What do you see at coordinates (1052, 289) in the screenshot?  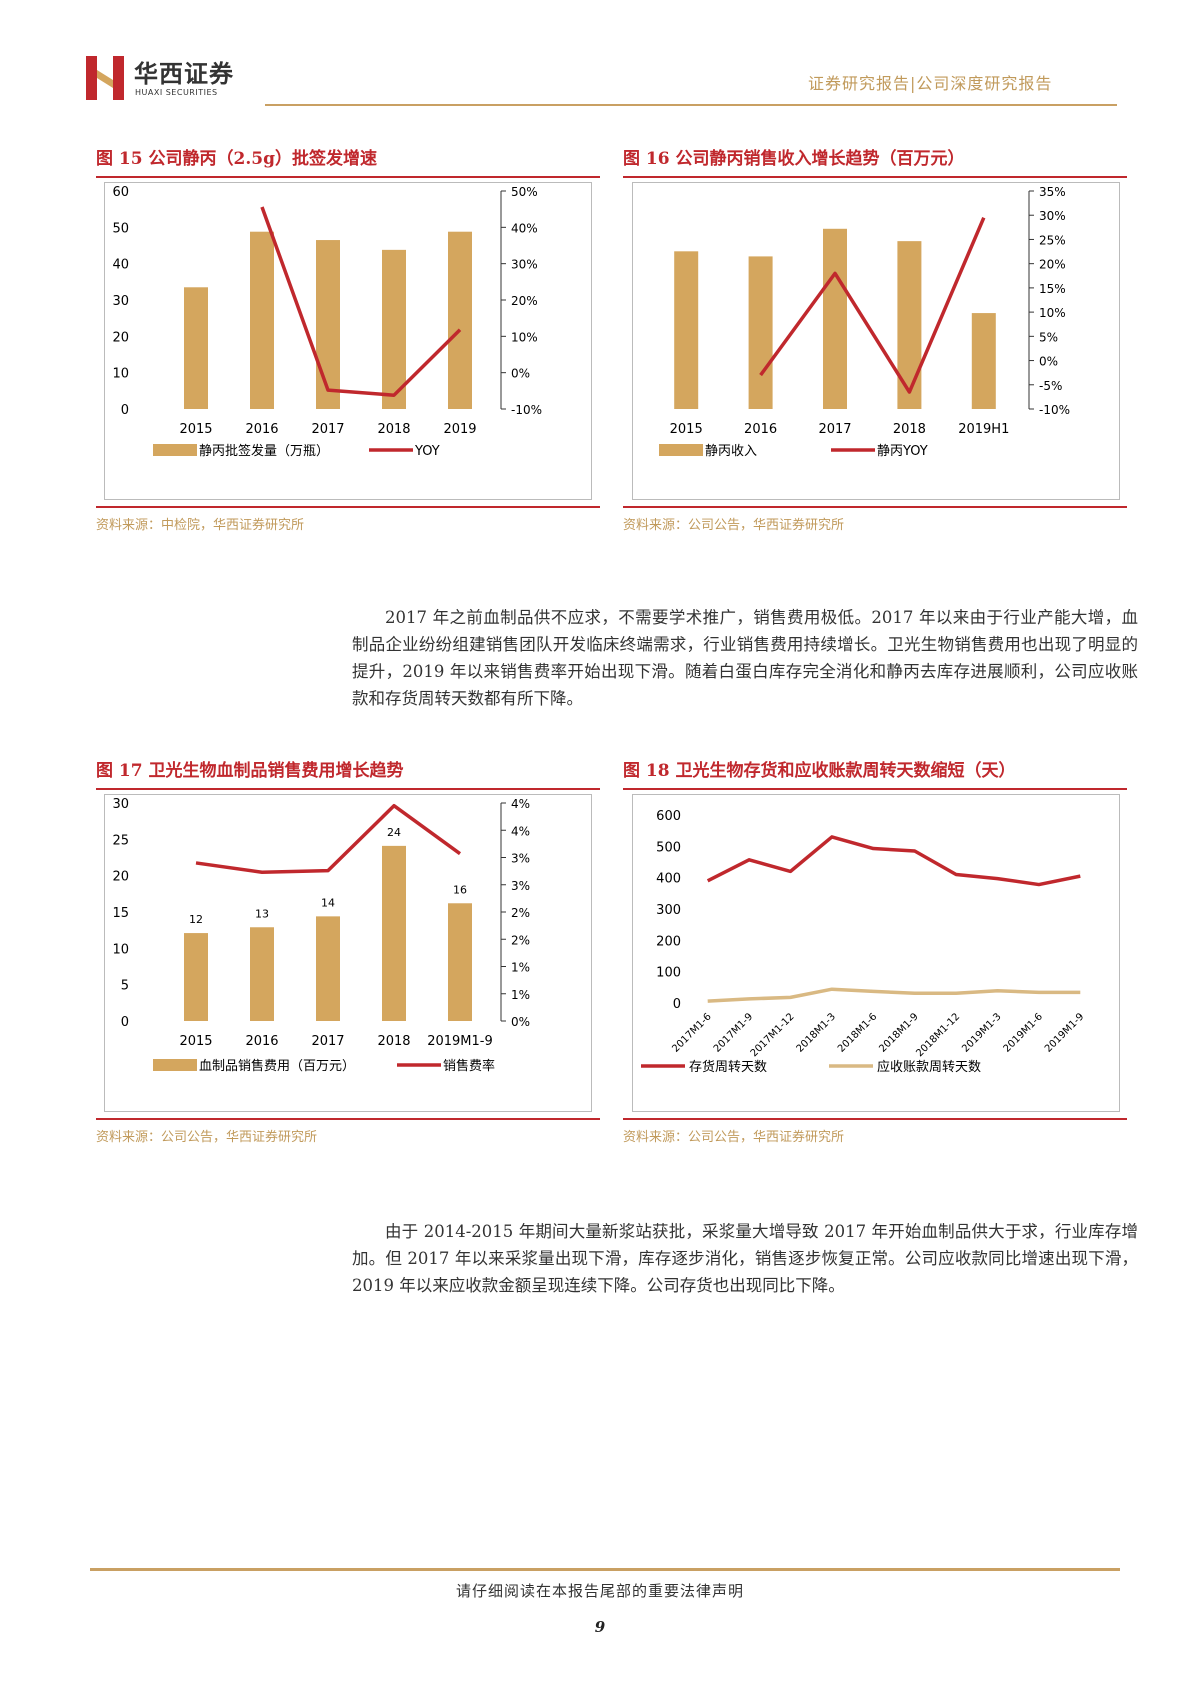 I see `y2-tick-label: 15%` at bounding box center [1052, 289].